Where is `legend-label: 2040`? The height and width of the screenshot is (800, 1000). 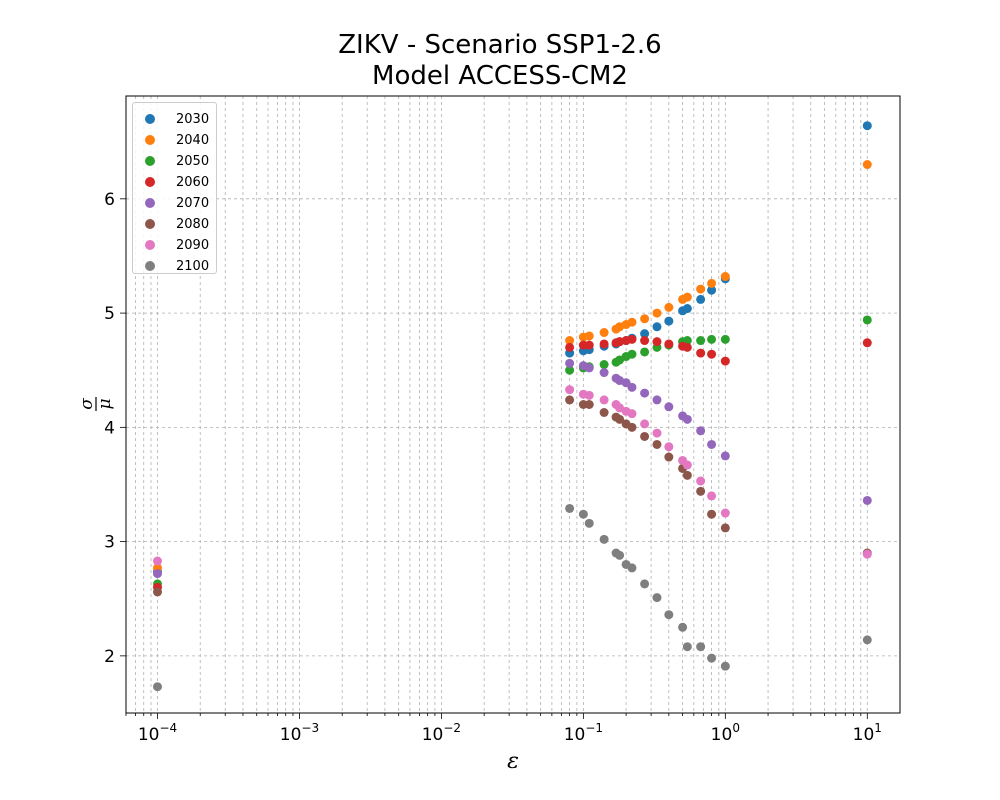
legend-label: 2040 is located at coordinates (193, 140).